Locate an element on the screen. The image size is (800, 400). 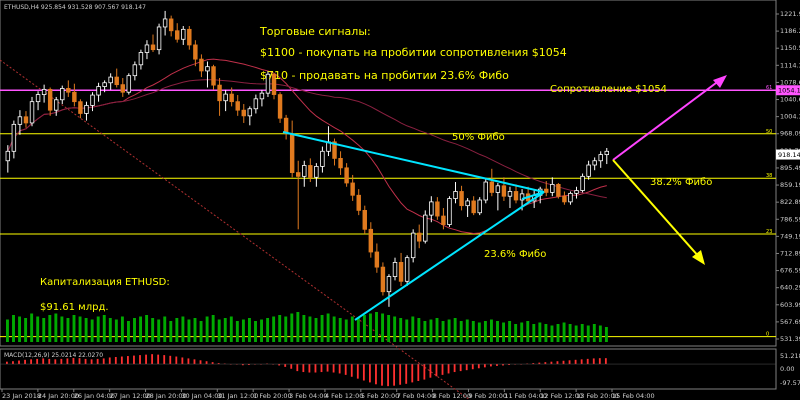
y-tick-label: 676.590 is located at coordinates (790, 271).